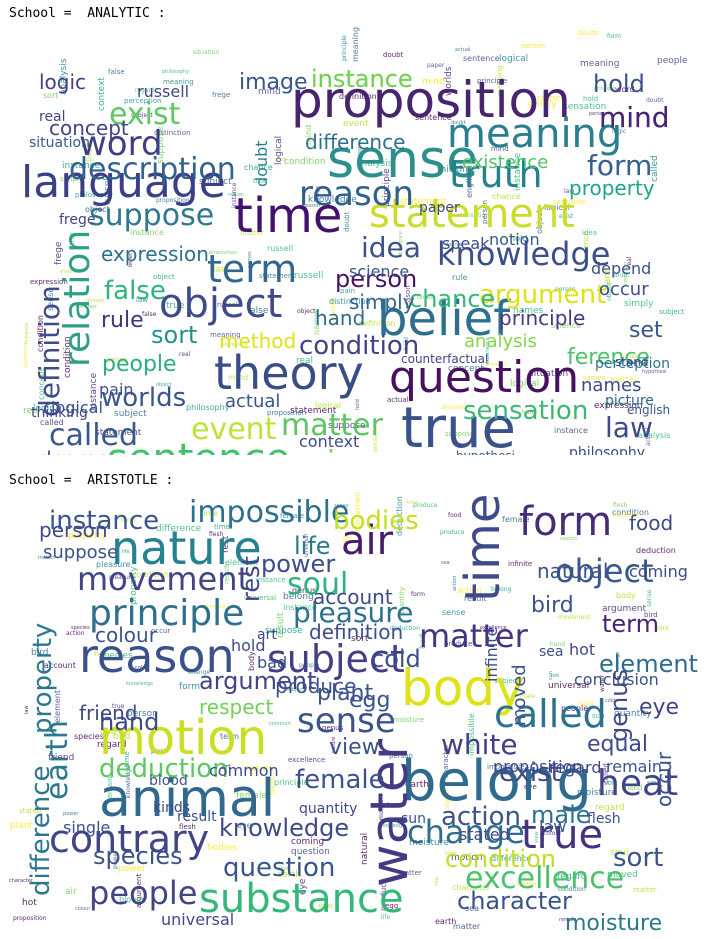  I want to click on filler-word: russell, so click(108, 190).